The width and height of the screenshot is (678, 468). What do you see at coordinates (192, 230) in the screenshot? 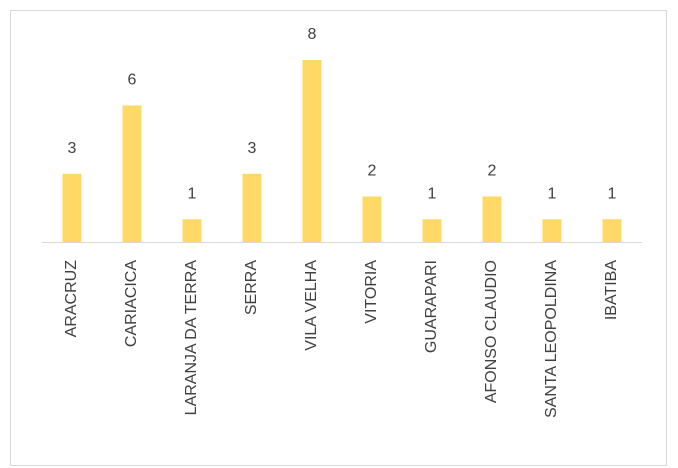
I see `bar-laranja-da-terra` at bounding box center [192, 230].